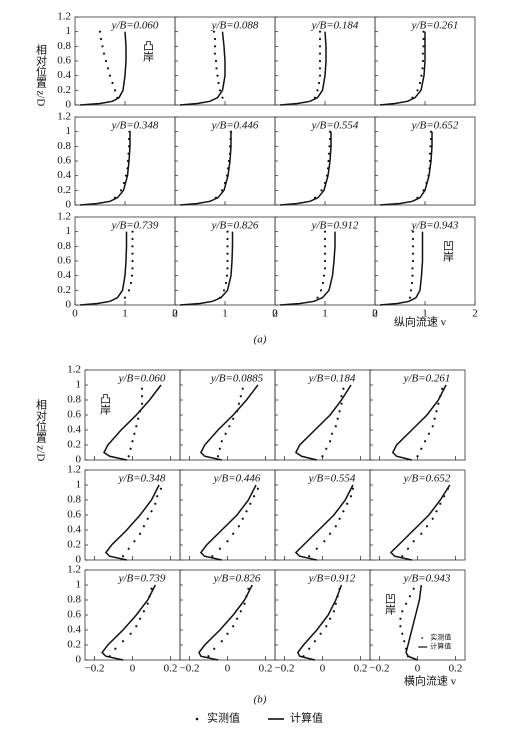  Describe the element at coordinates (440, 637) in the screenshot. I see `inset-legend-label: 实测值` at that location.